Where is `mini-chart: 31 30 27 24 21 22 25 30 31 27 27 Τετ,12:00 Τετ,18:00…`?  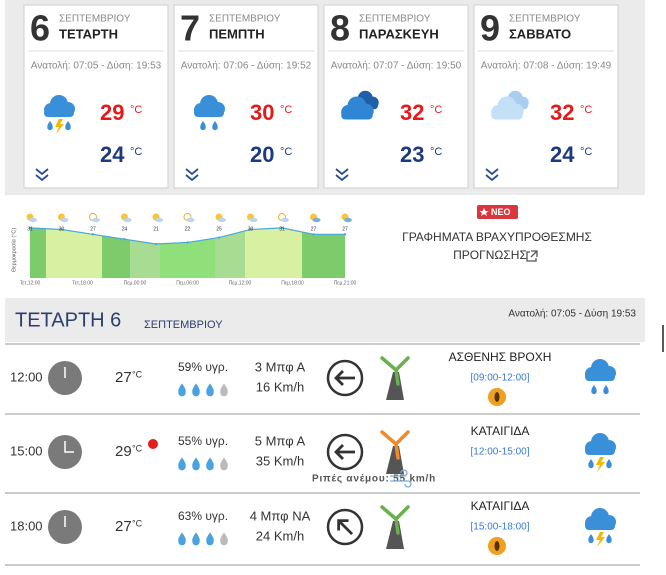 mini-chart: 31 30 27 24 21 22 25 30 31 27 27 Τετ,12:00 Τετ,18:00… is located at coordinates (184, 250).